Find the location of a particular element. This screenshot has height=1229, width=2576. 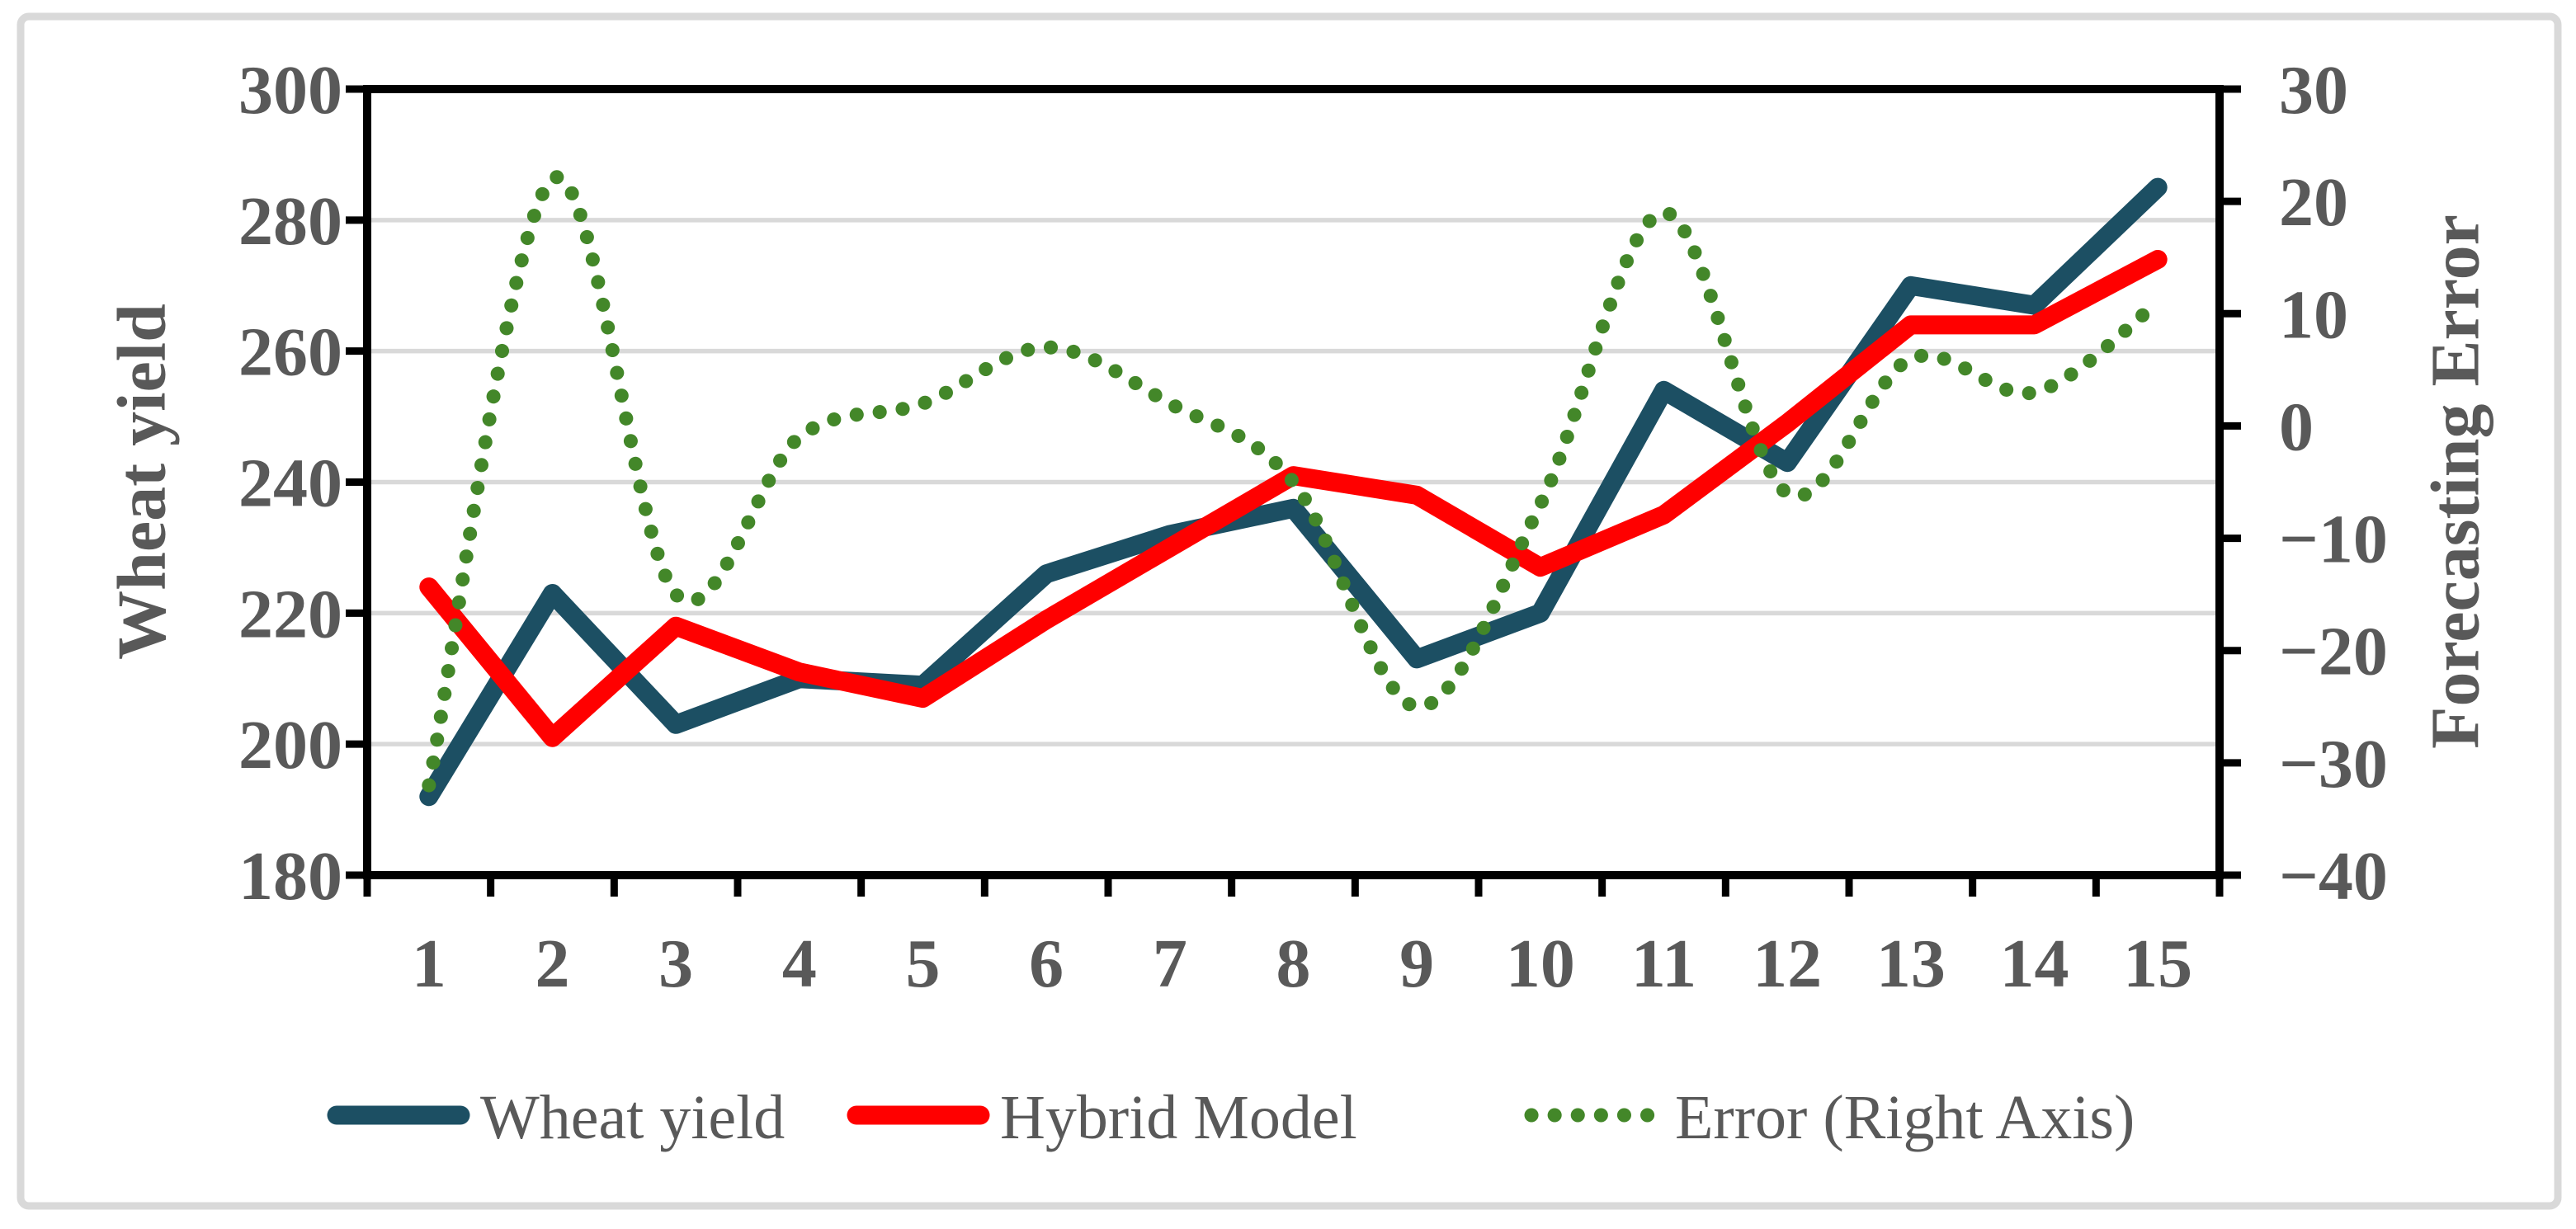

x-axis-tick-label: 10 is located at coordinates (1540, 963).